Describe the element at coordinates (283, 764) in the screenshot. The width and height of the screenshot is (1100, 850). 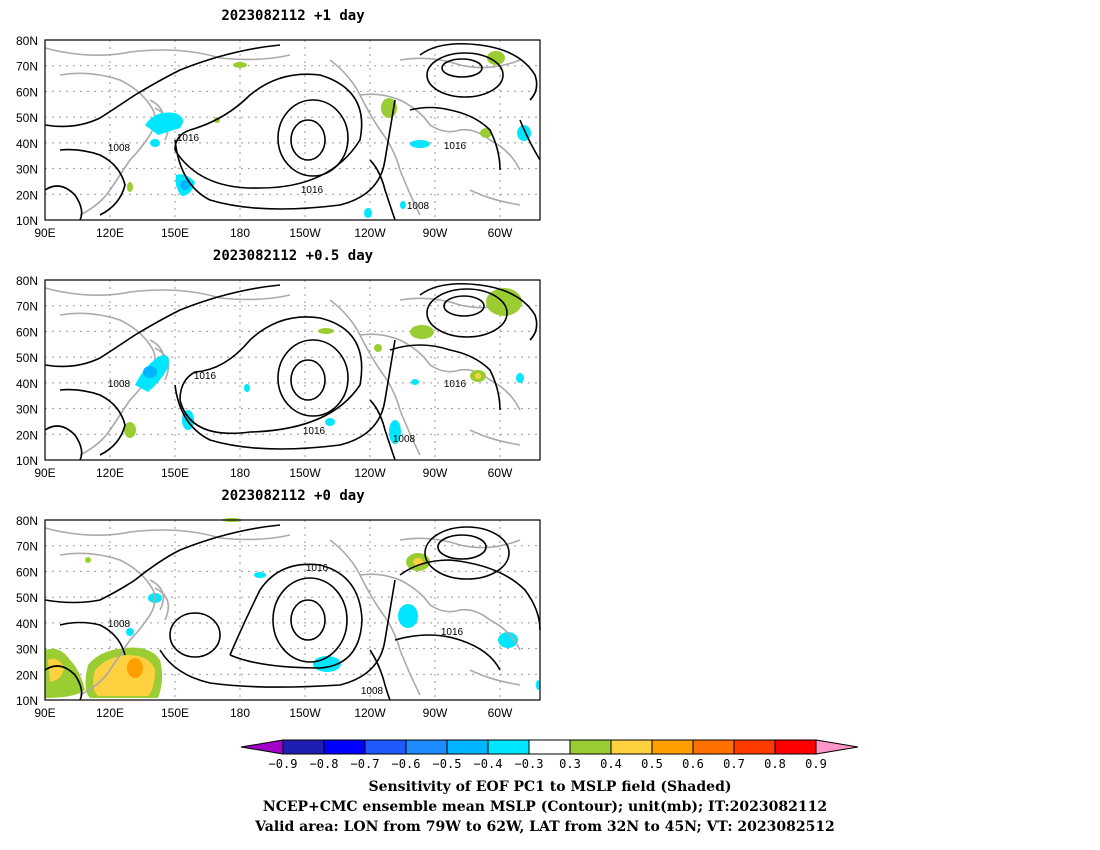
I see `colorbar-label: −0.9` at that location.